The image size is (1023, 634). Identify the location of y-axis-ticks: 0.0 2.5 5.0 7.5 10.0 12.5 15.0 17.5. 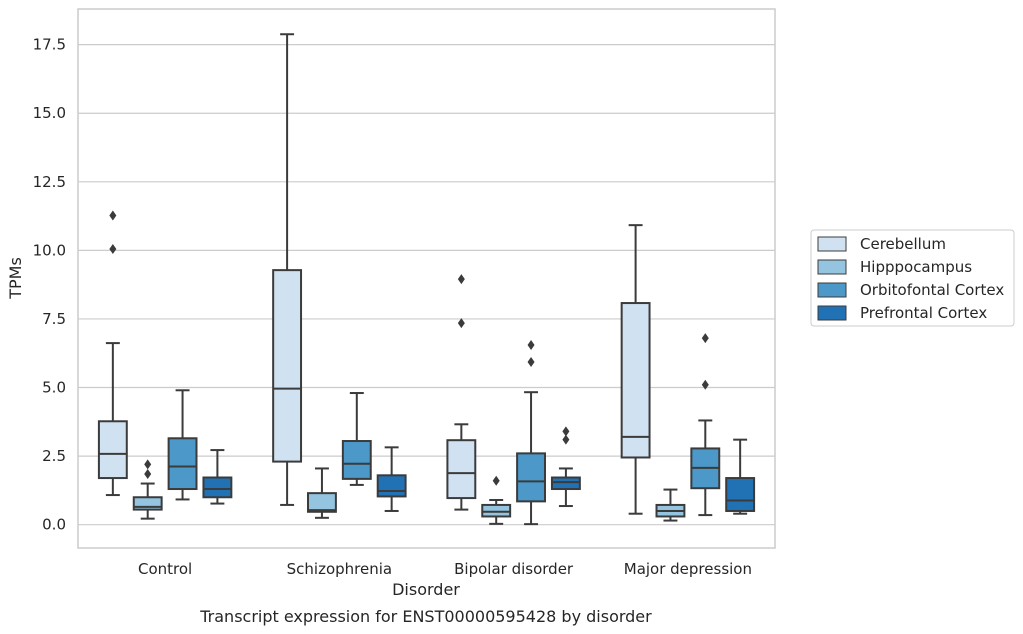
(49, 285).